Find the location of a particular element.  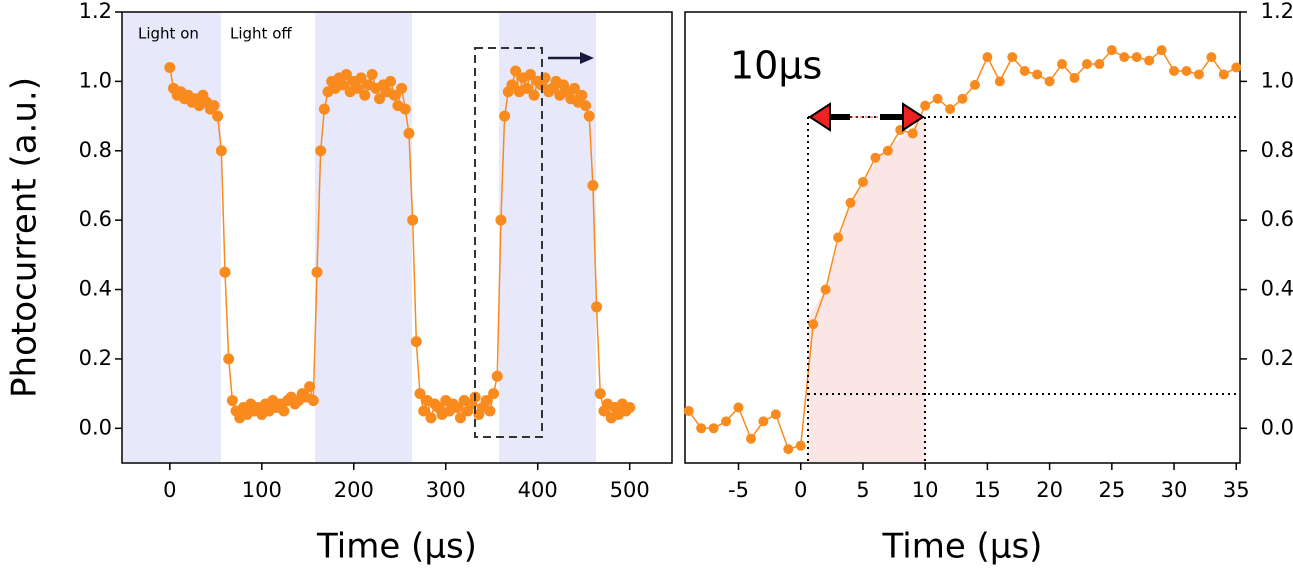

y-tick-label: 0.6 is located at coordinates (95, 219).